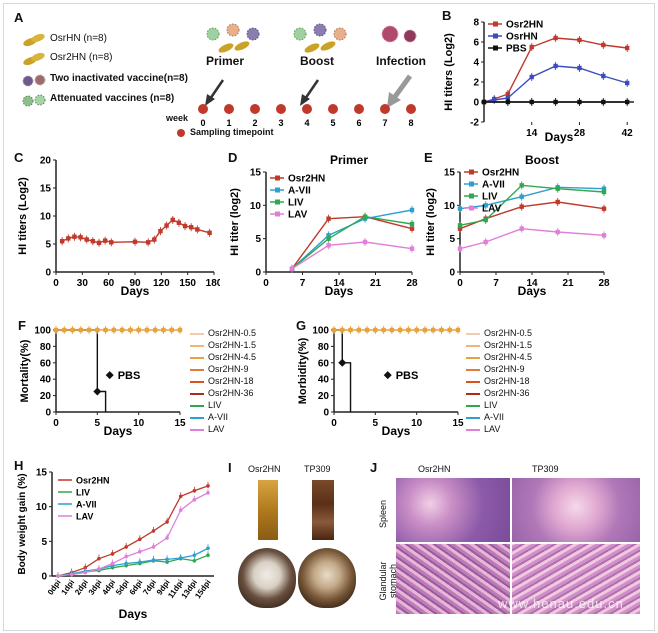  I want to click on attenuated-virus-icon, so click(34, 100).